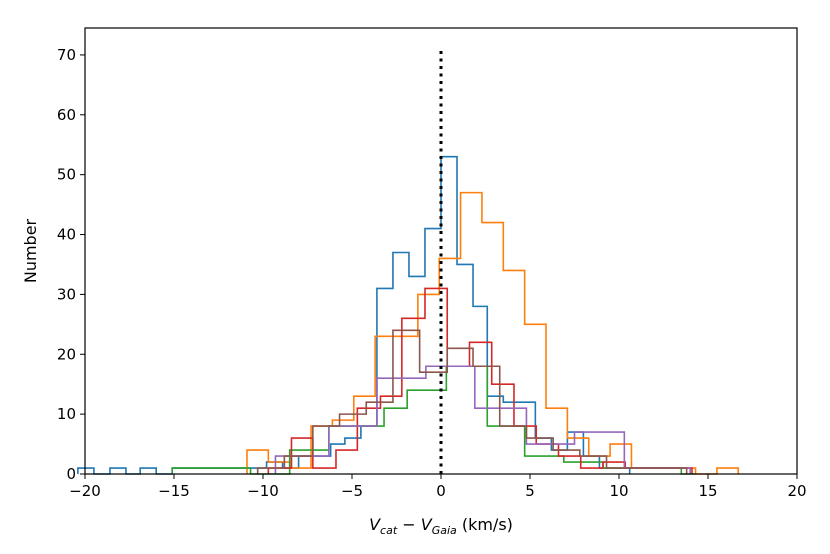 Image resolution: width=830 pixels, height=554 pixels. Describe the element at coordinates (174, 491) in the screenshot. I see `x-tick-label: −15` at that location.